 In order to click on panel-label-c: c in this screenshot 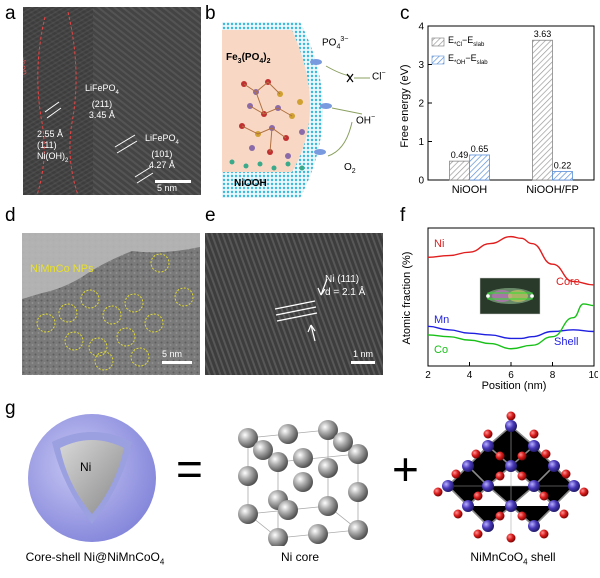, I will do `click(405, 13)`.